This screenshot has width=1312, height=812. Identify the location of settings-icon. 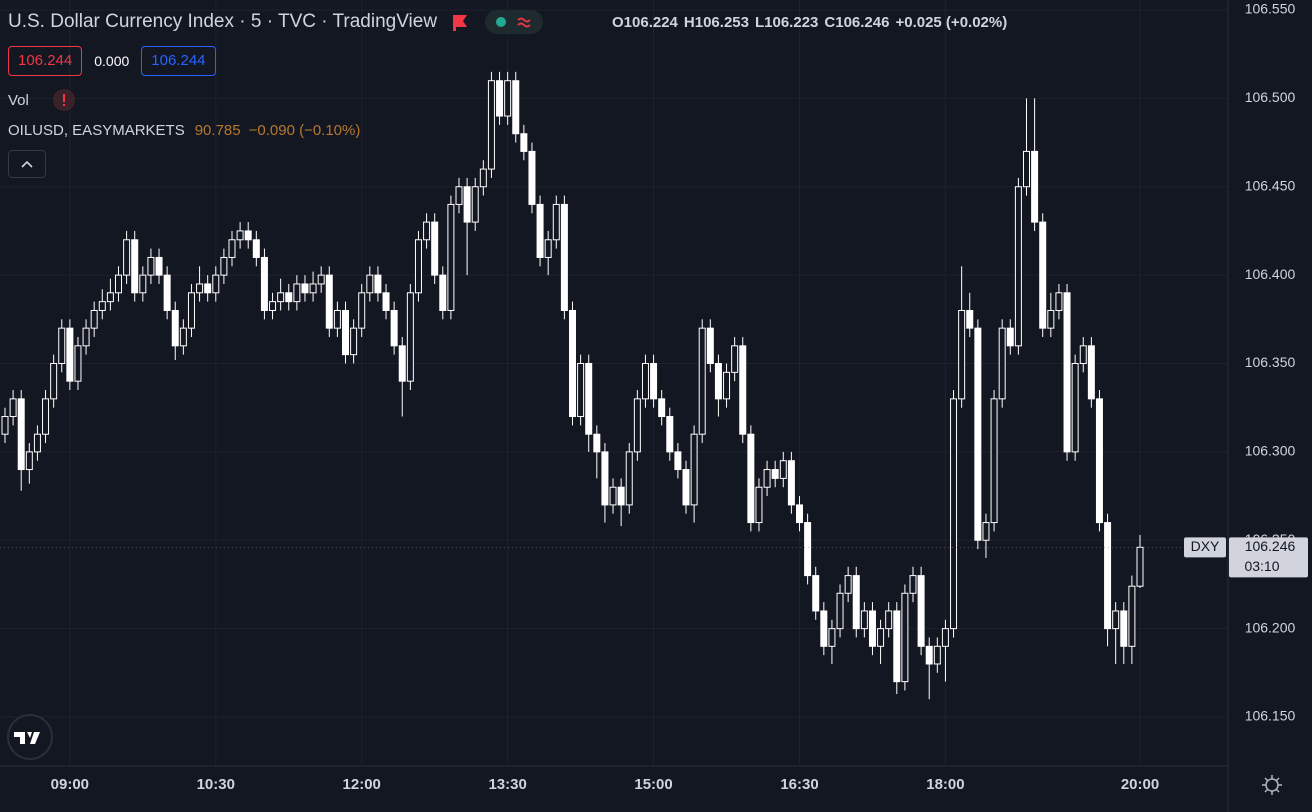
(1272, 785).